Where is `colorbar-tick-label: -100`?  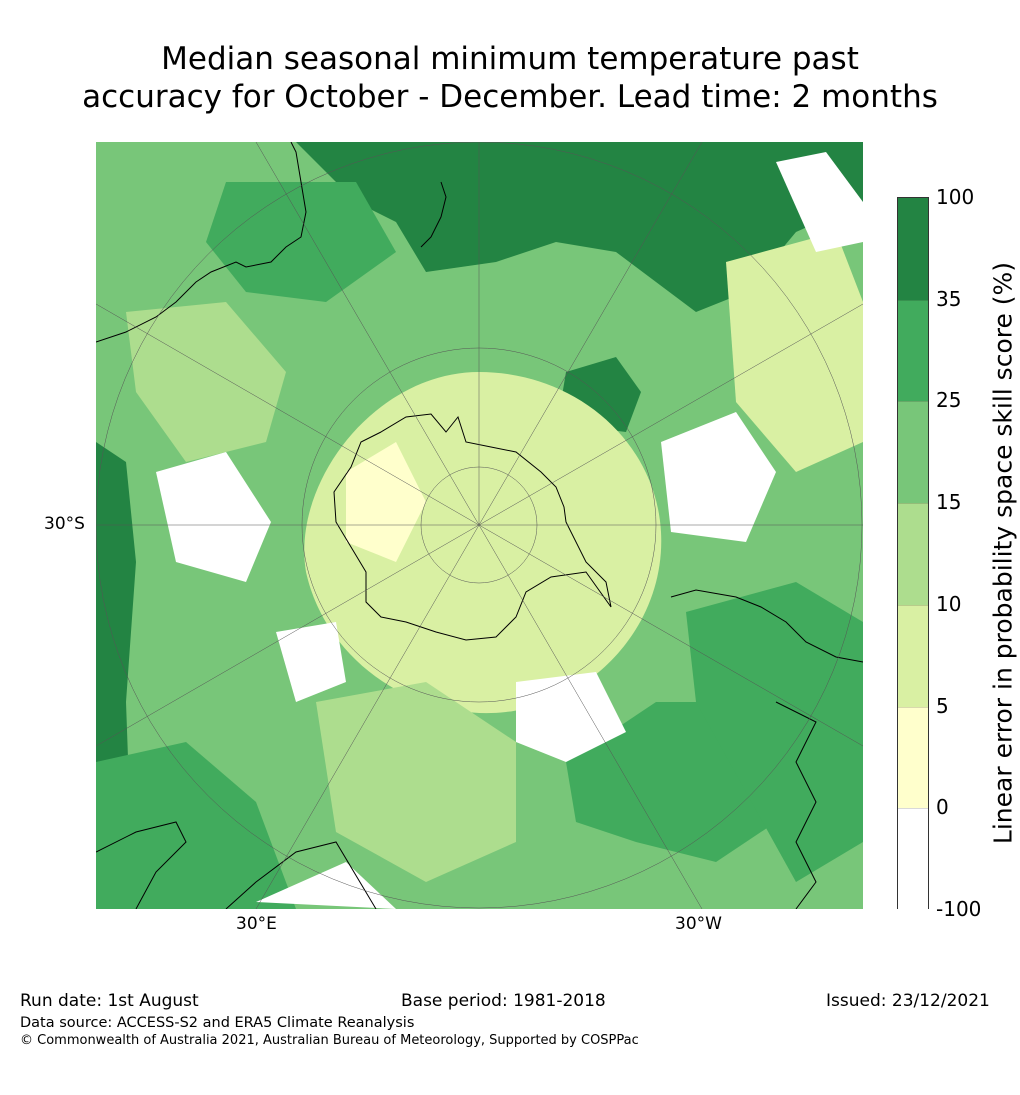
colorbar-tick-label: -100 is located at coordinates (959, 909).